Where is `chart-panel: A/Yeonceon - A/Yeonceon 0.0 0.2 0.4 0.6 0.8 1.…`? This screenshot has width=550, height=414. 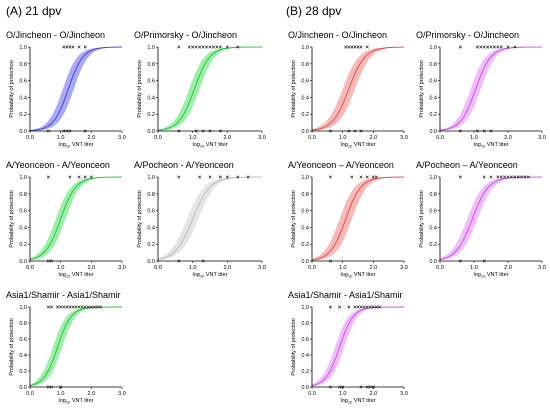
chart-panel: A/Yeonceon - A/Yeonceon 0.0 0.2 0.4 0.6 0.8 1.… is located at coordinates (66, 219).